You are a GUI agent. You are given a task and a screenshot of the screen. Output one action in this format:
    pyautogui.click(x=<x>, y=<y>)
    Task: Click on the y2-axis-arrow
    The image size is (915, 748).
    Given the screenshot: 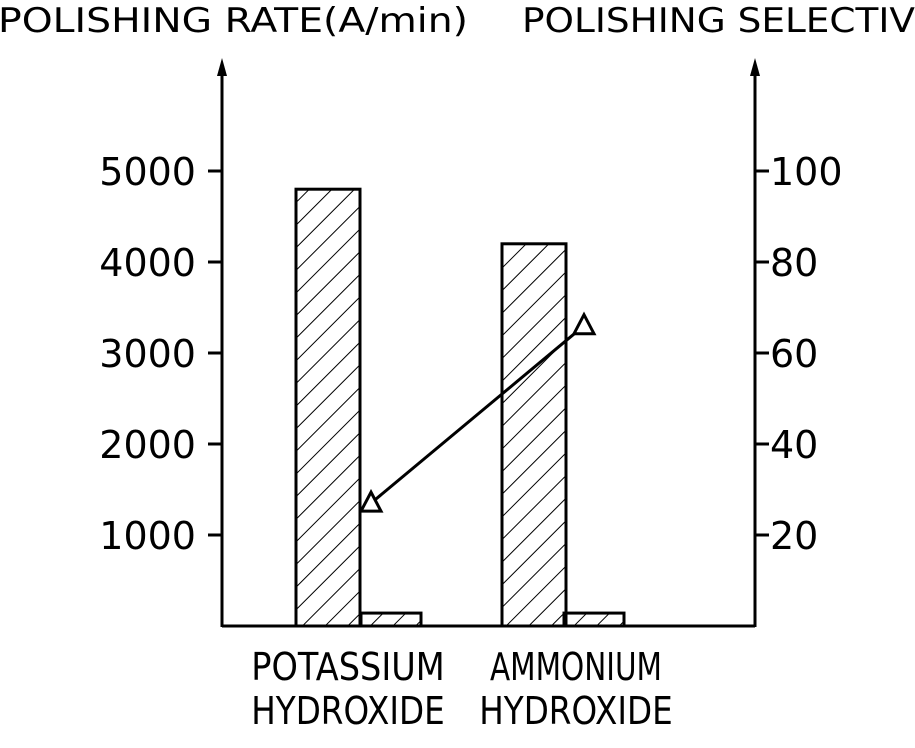 What is the action you would take?
    pyautogui.click(x=755, y=67)
    